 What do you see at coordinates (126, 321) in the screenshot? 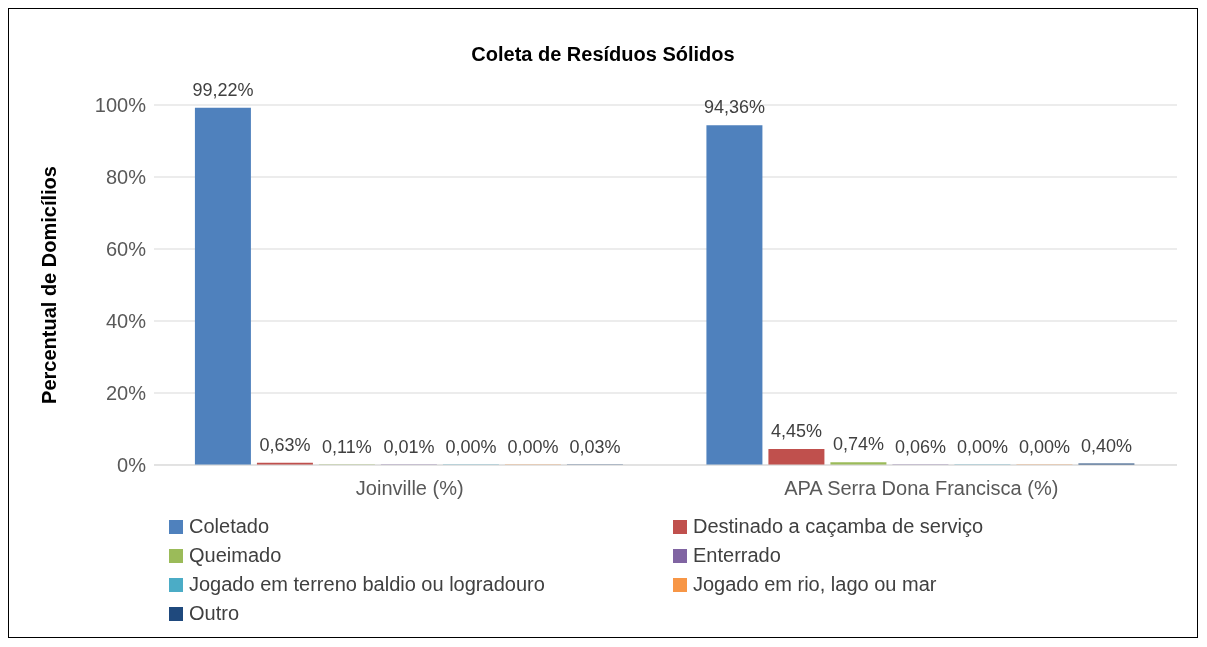
I see `y-tick-label: 40%` at bounding box center [126, 321].